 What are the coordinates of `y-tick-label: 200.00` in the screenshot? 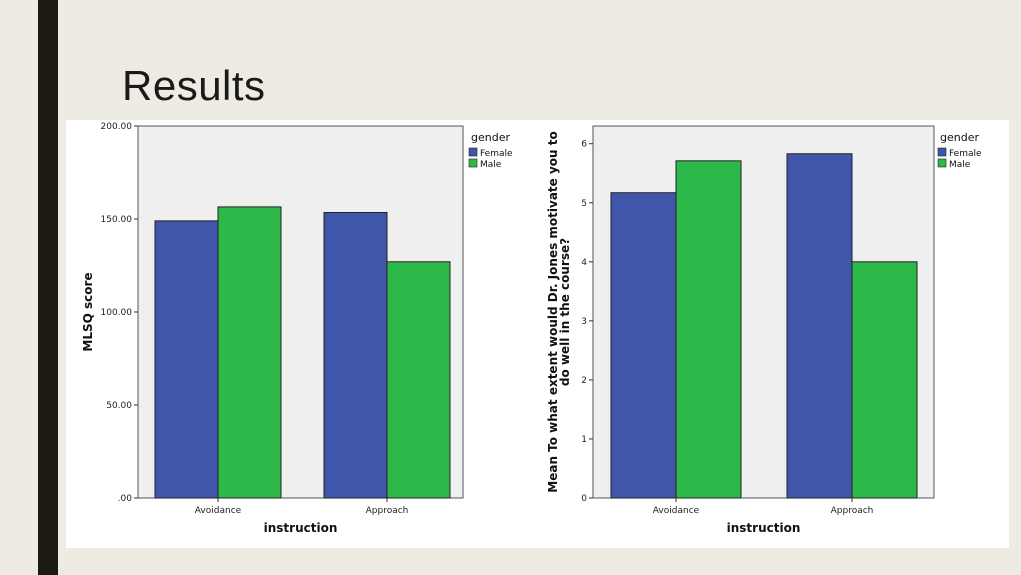 It's located at (117, 127).